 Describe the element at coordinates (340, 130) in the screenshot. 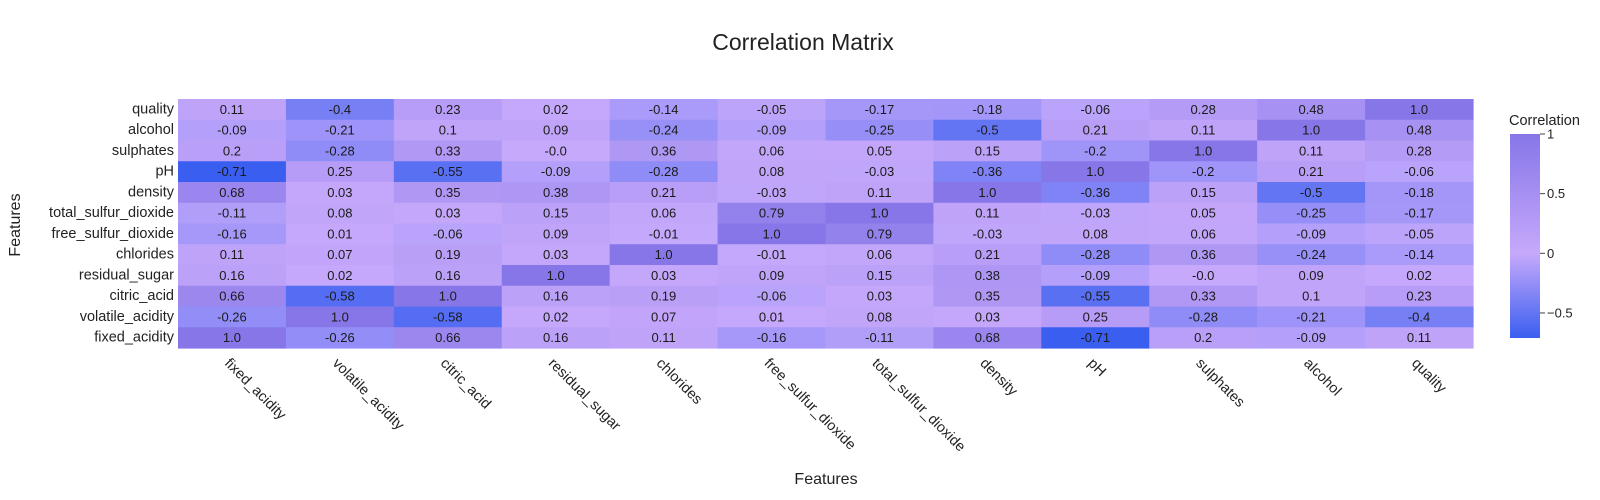

I see `cell-value-label: -0.21` at that location.